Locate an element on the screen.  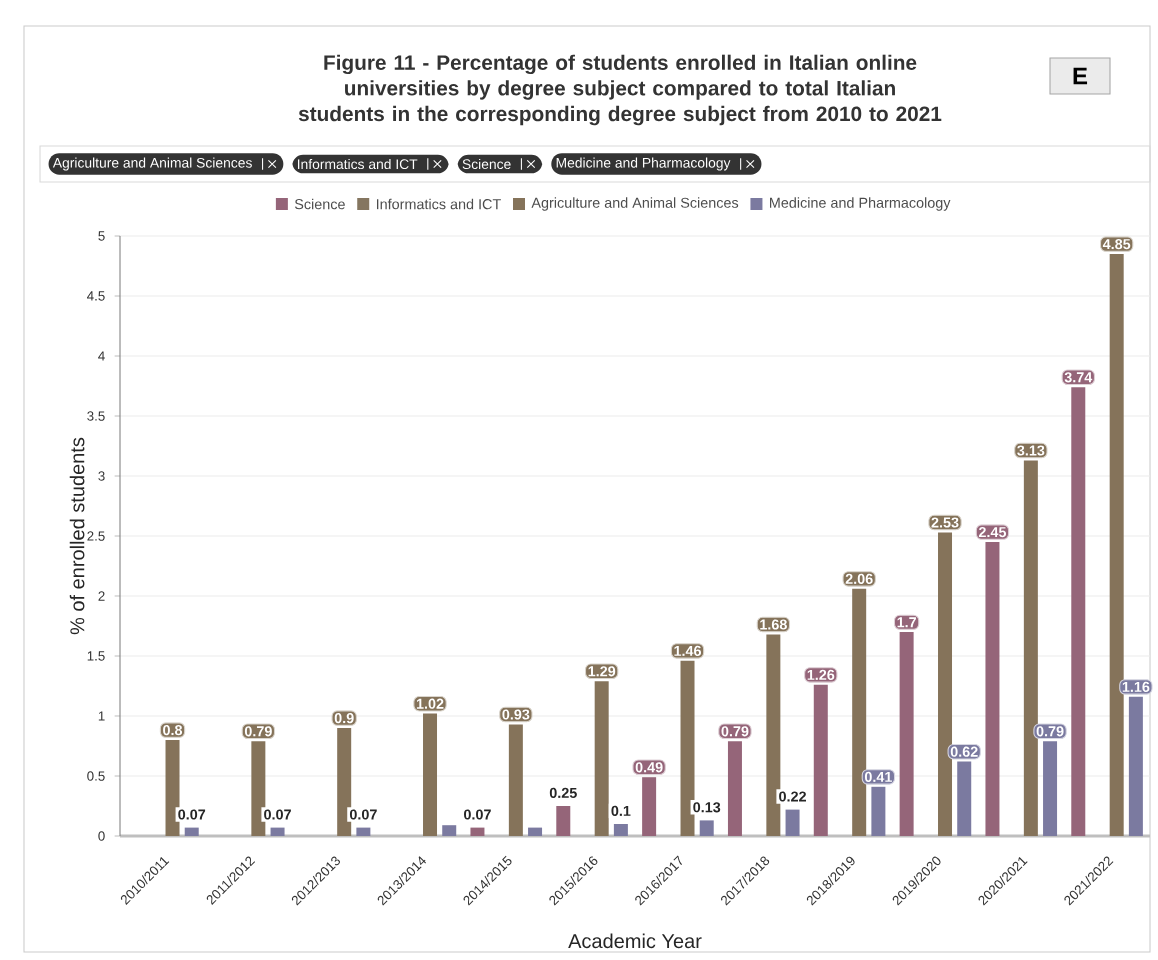
x-axis-title: Academic Year is located at coordinates (635, 941).